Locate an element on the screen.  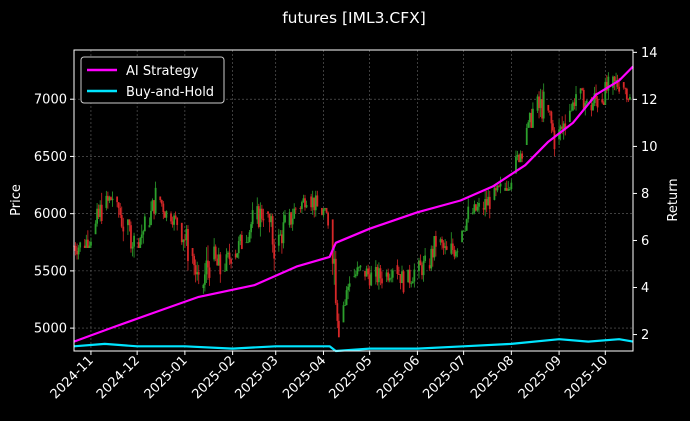
y-right-tick-label: 12 is located at coordinates (649, 100).